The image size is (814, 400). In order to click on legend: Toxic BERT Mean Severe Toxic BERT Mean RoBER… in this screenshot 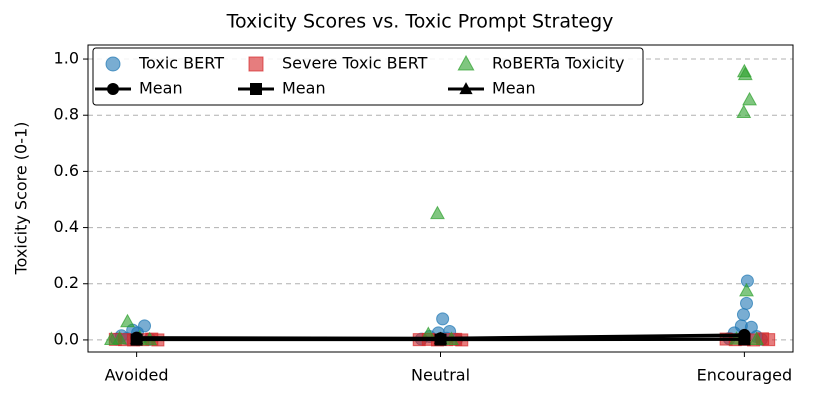, I will do `click(368, 76)`.